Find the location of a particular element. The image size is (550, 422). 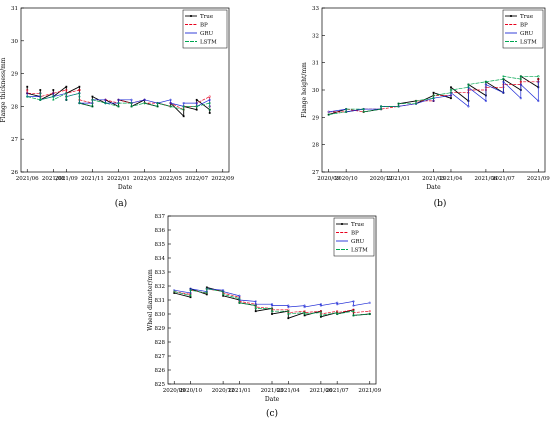

x-tick-label: 2021/07 is located at coordinates (337, 391).